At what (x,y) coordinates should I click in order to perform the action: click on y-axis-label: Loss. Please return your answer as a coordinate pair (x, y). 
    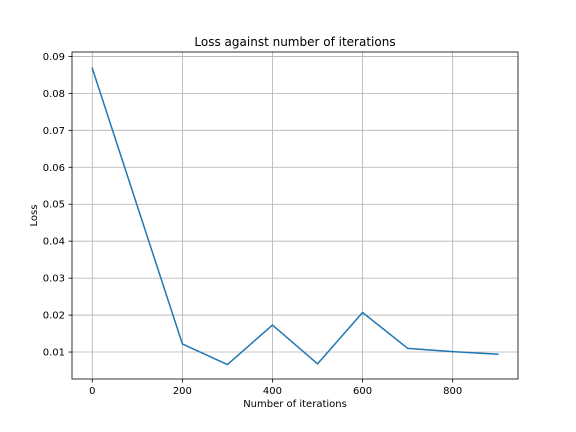
    Looking at the image, I should click on (34, 216).